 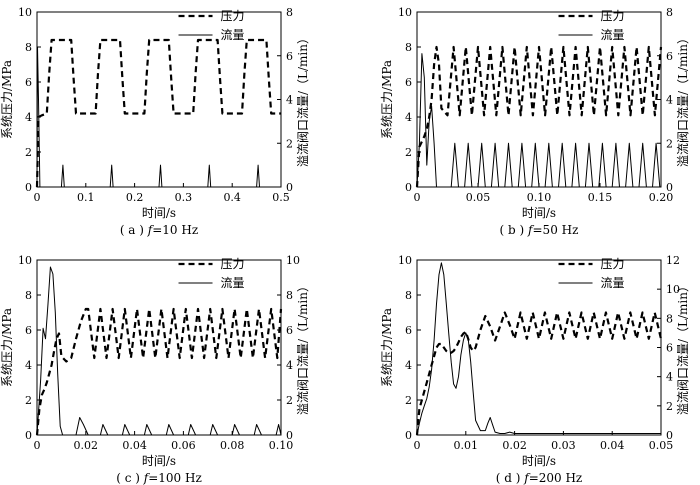 I want to click on x-tick-label: 0.03, so click(x=563, y=445).